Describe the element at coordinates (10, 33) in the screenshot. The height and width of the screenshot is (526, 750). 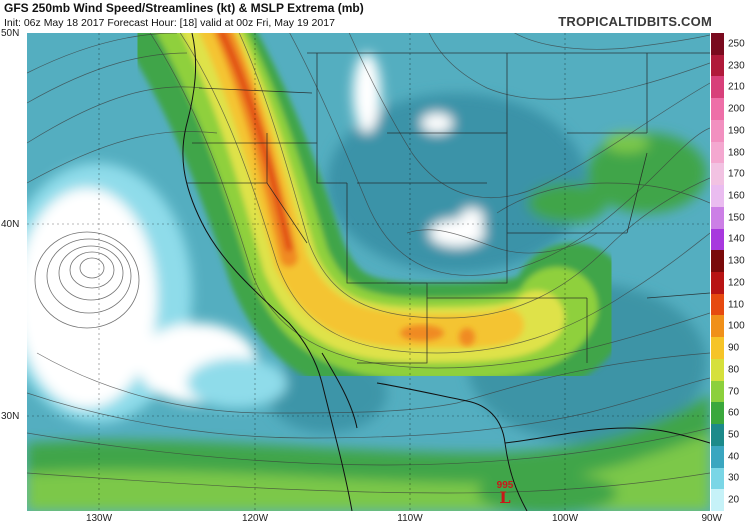
I see `lat-label-50n: 50N` at that location.